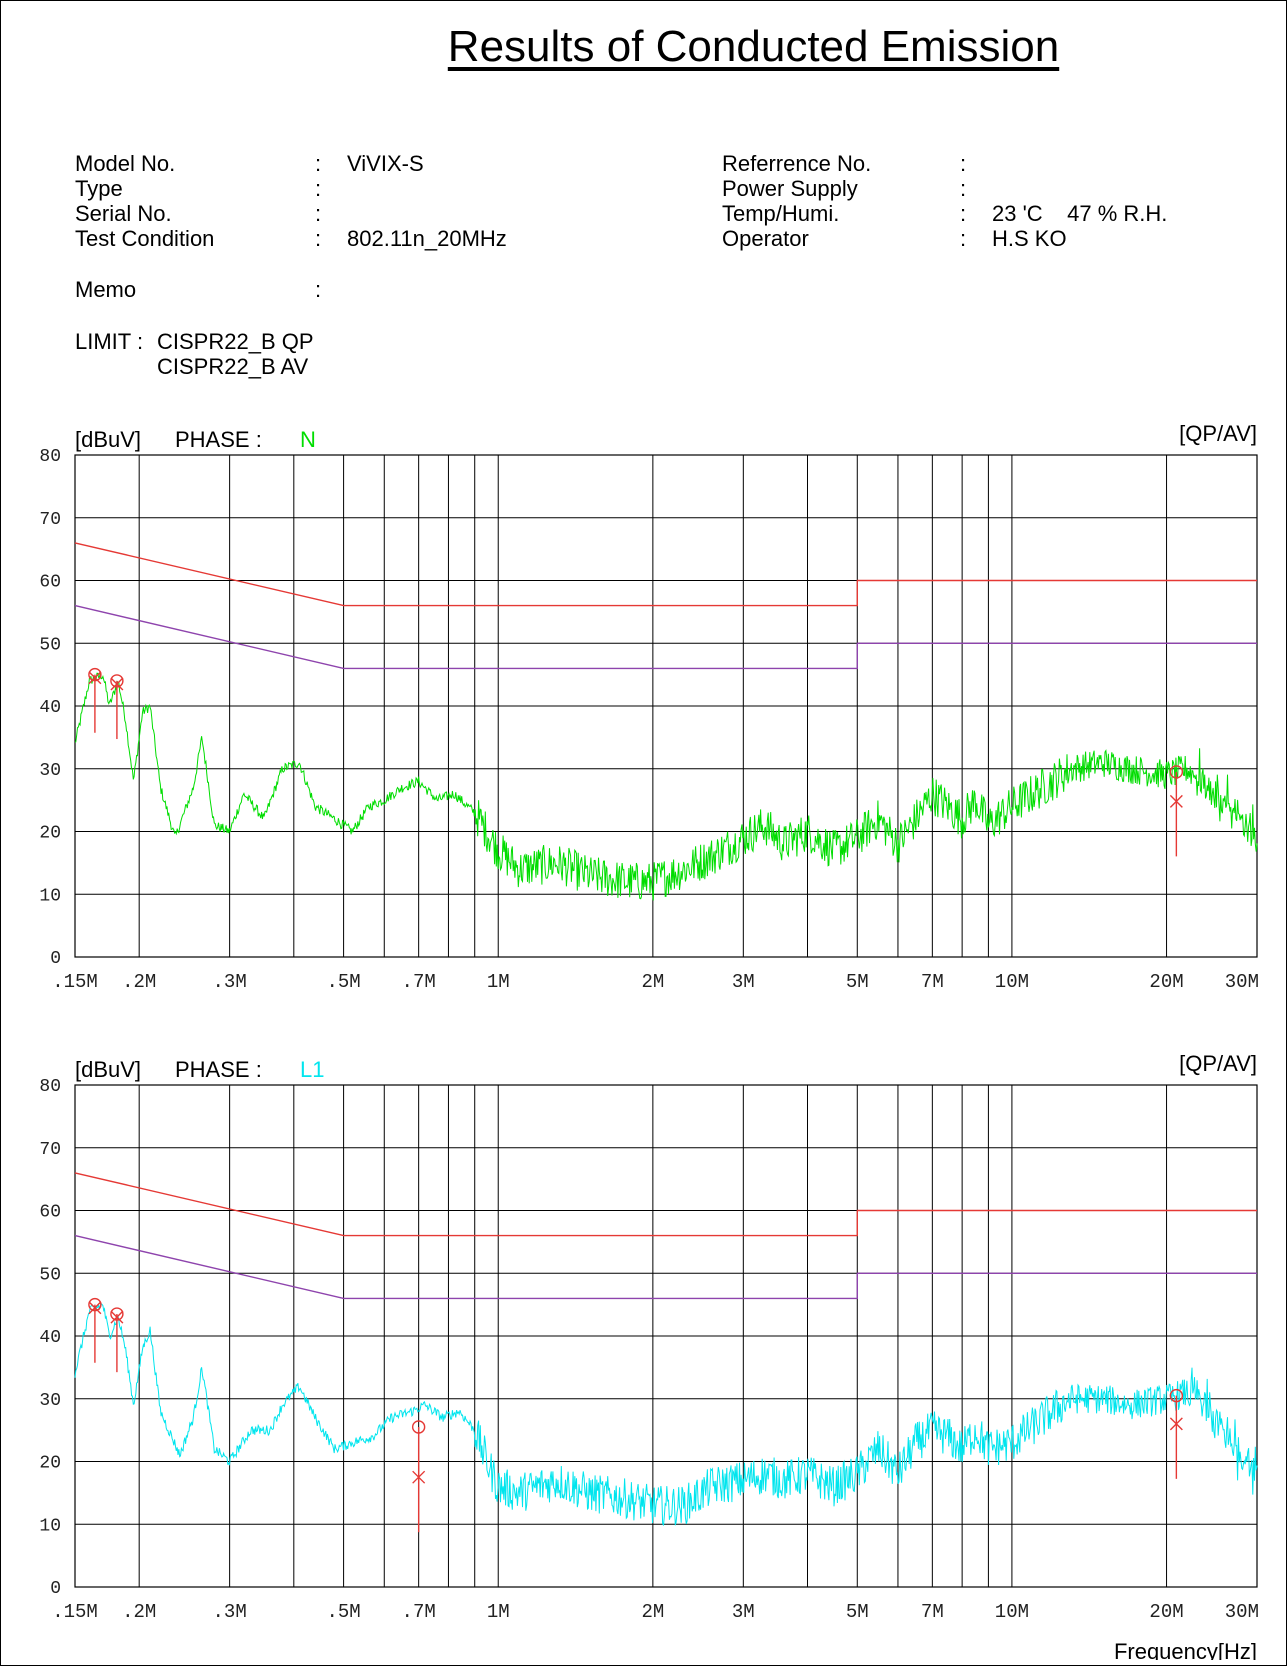 This screenshot has height=1666, width=1287. What do you see at coordinates (109, 341) in the screenshot?
I see `limit-label: LIMIT :` at bounding box center [109, 341].